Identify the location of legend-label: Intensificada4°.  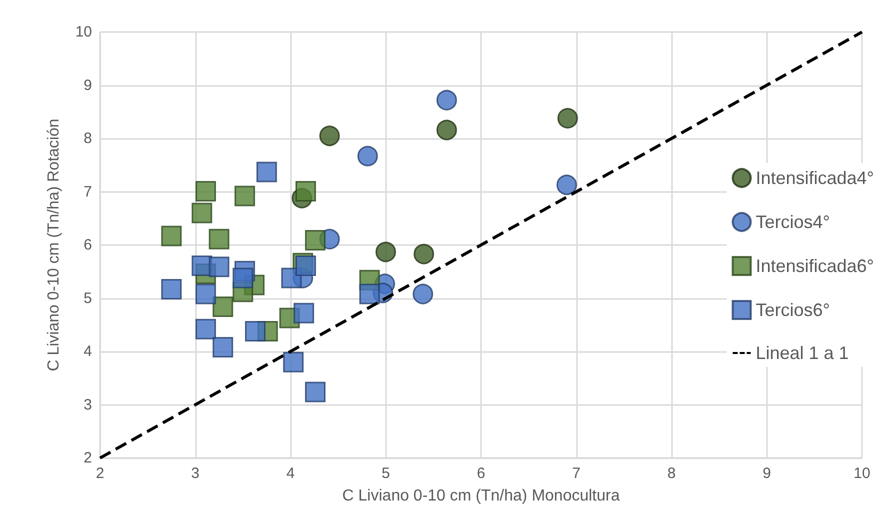
(815, 178).